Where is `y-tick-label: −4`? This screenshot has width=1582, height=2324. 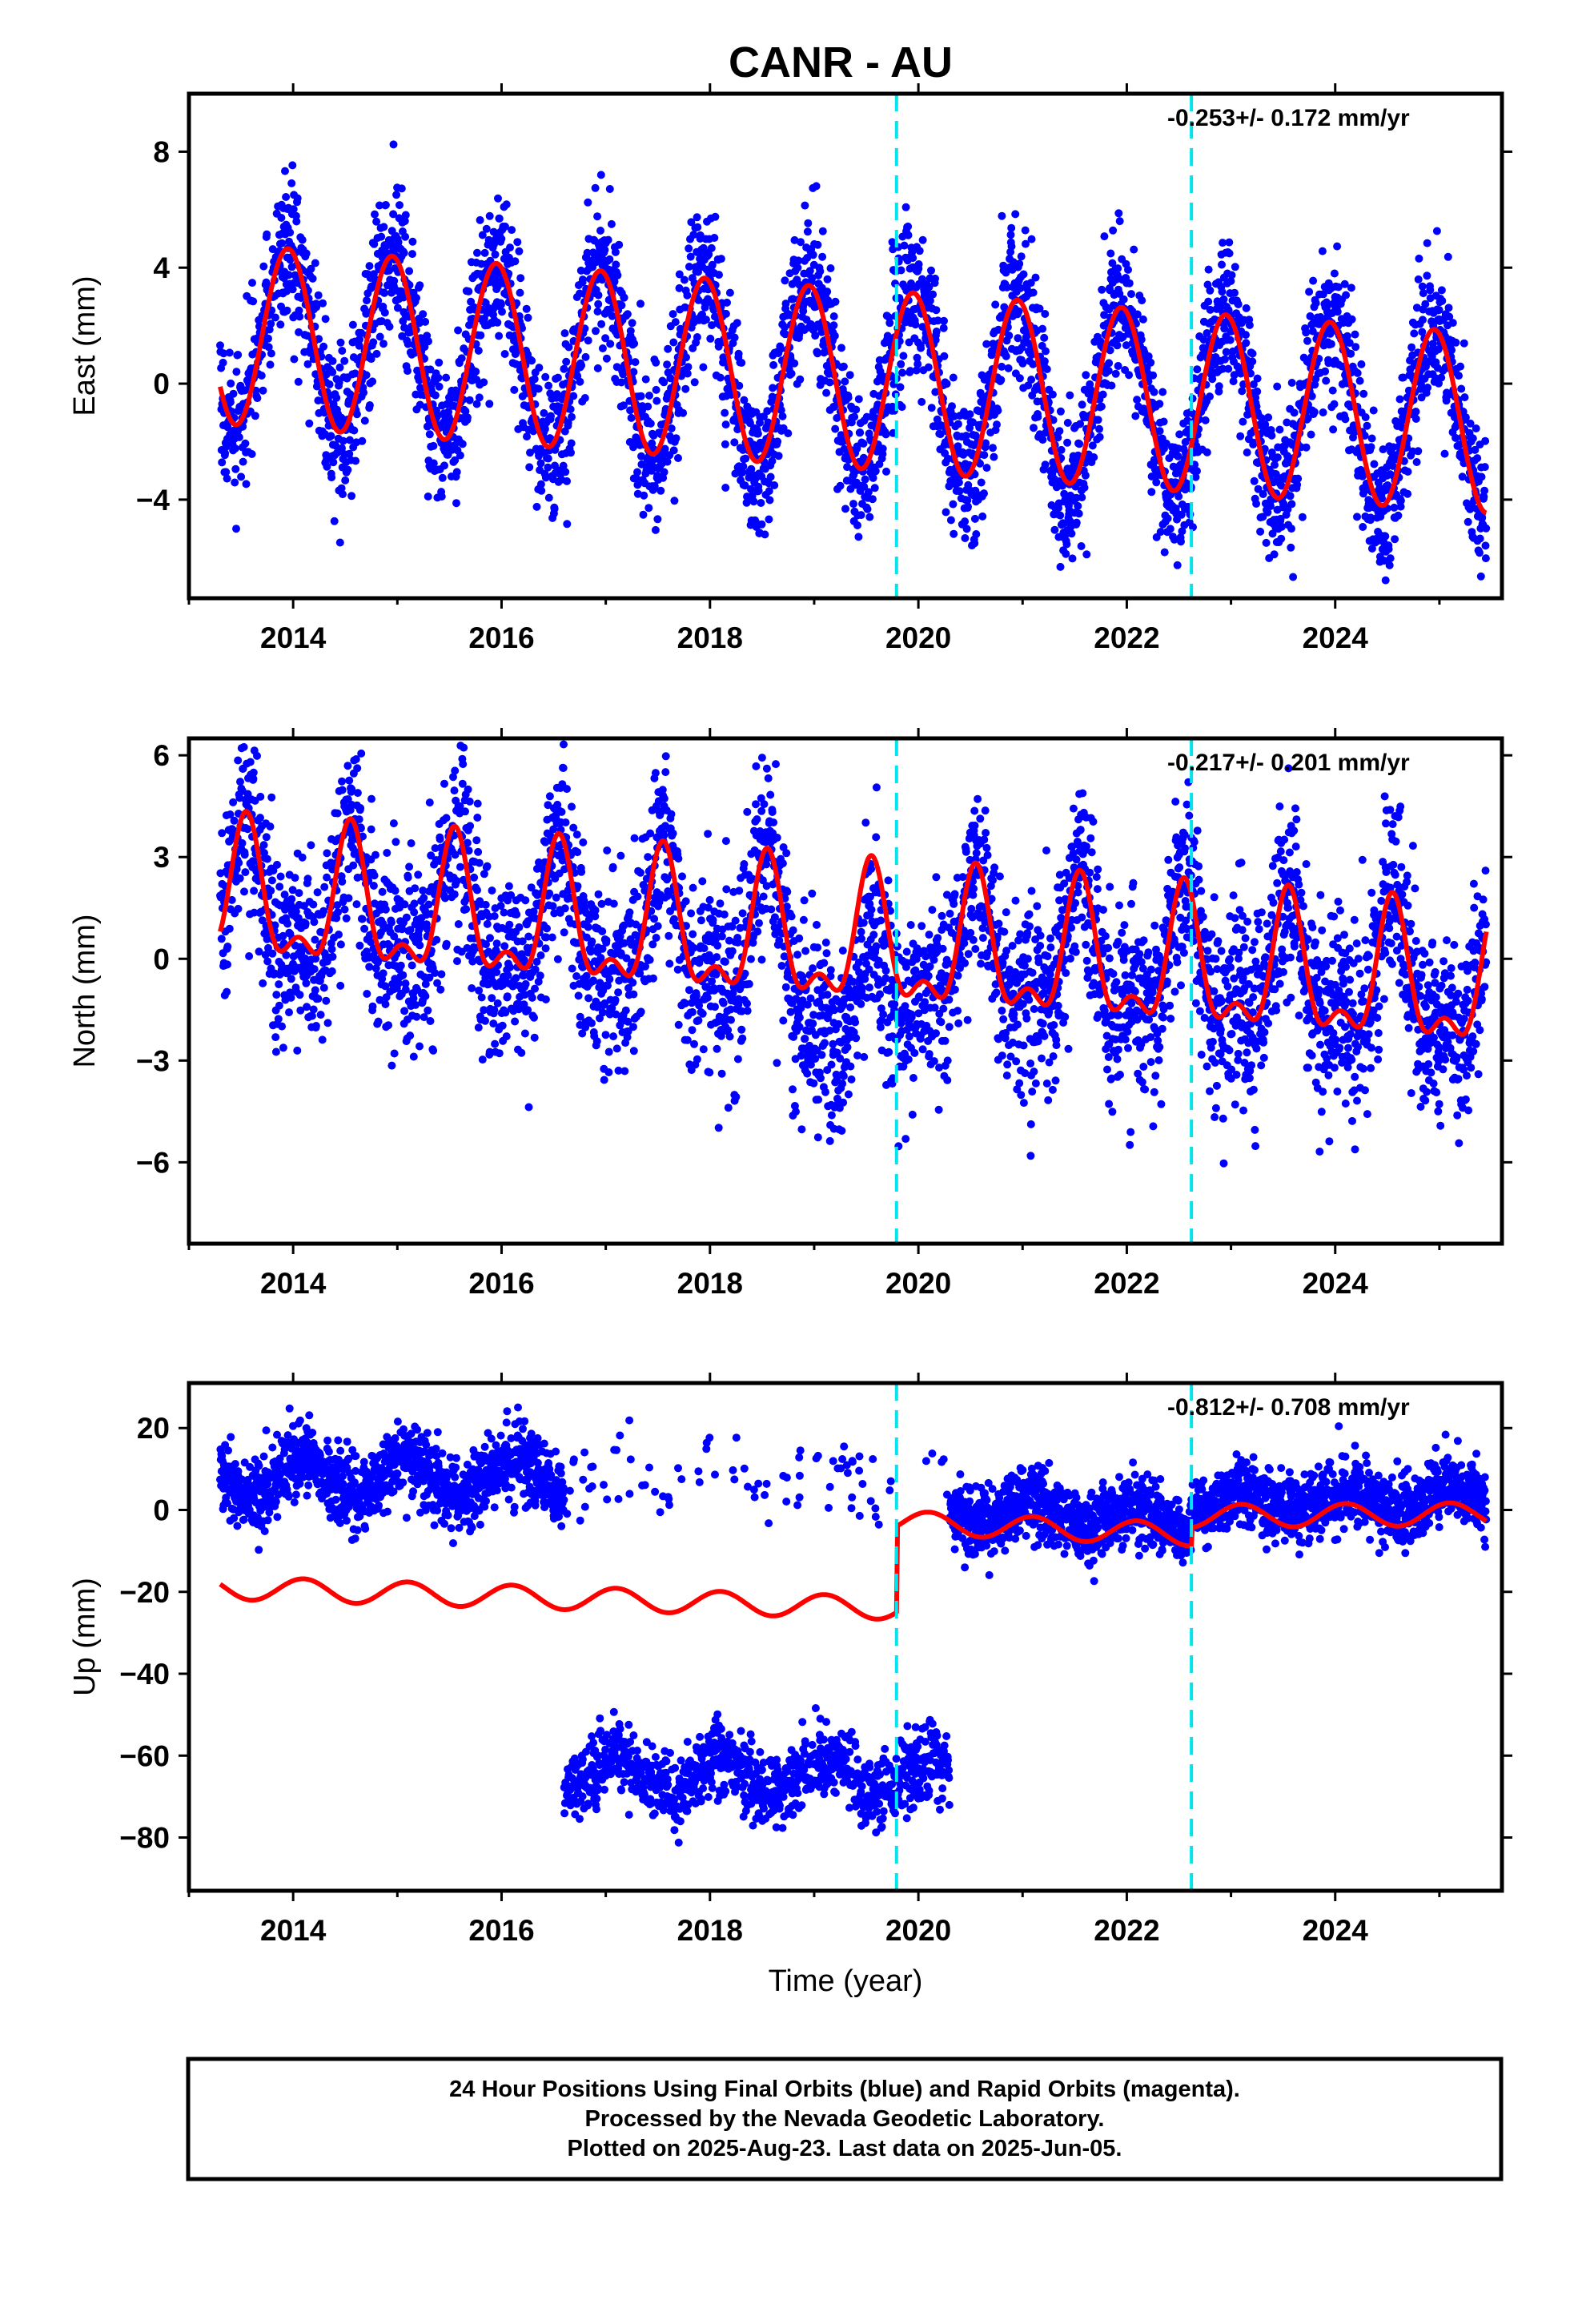 y-tick-label: −4 is located at coordinates (154, 500).